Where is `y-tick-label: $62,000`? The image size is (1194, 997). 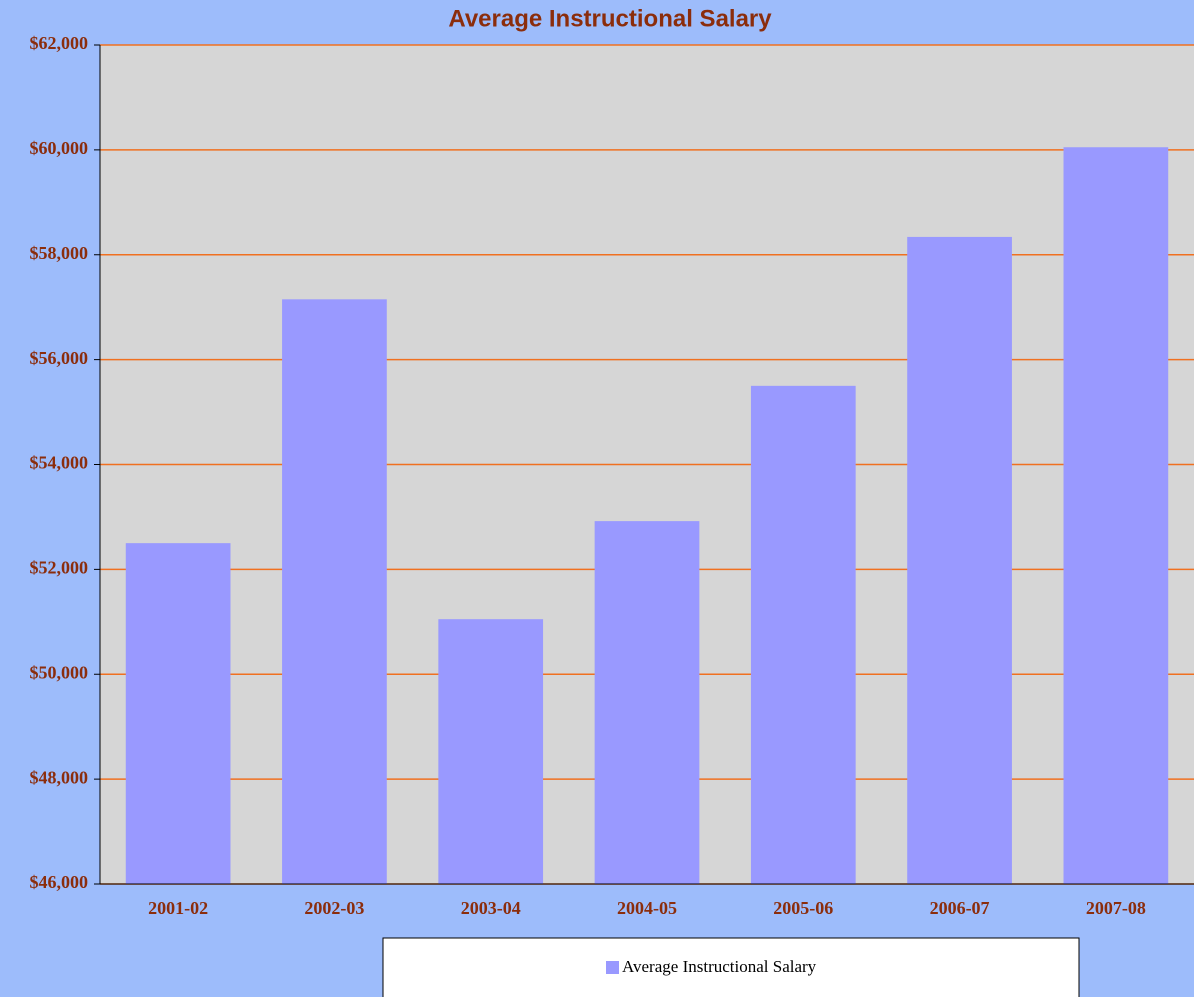 y-tick-label: $62,000 is located at coordinates (59, 43).